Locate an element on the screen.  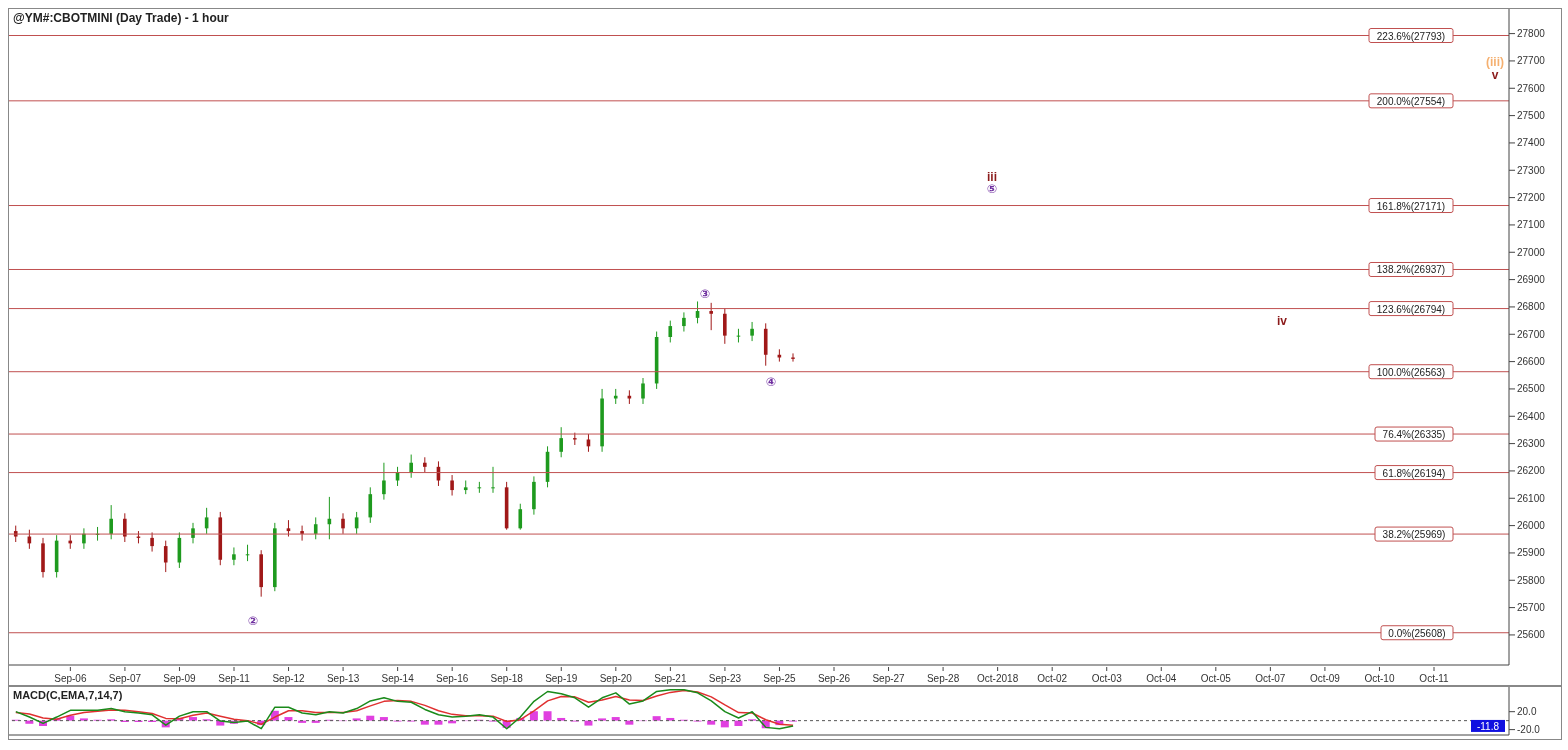
ref-line-label: 161.8%(27171) is located at coordinates (1411, 206).